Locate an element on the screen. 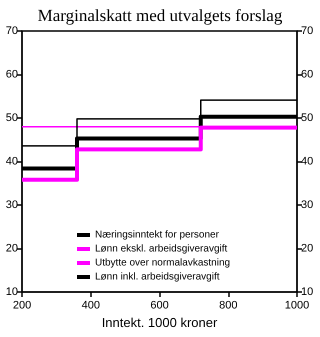  y-tick-label: 10 is located at coordinates (12, 292).